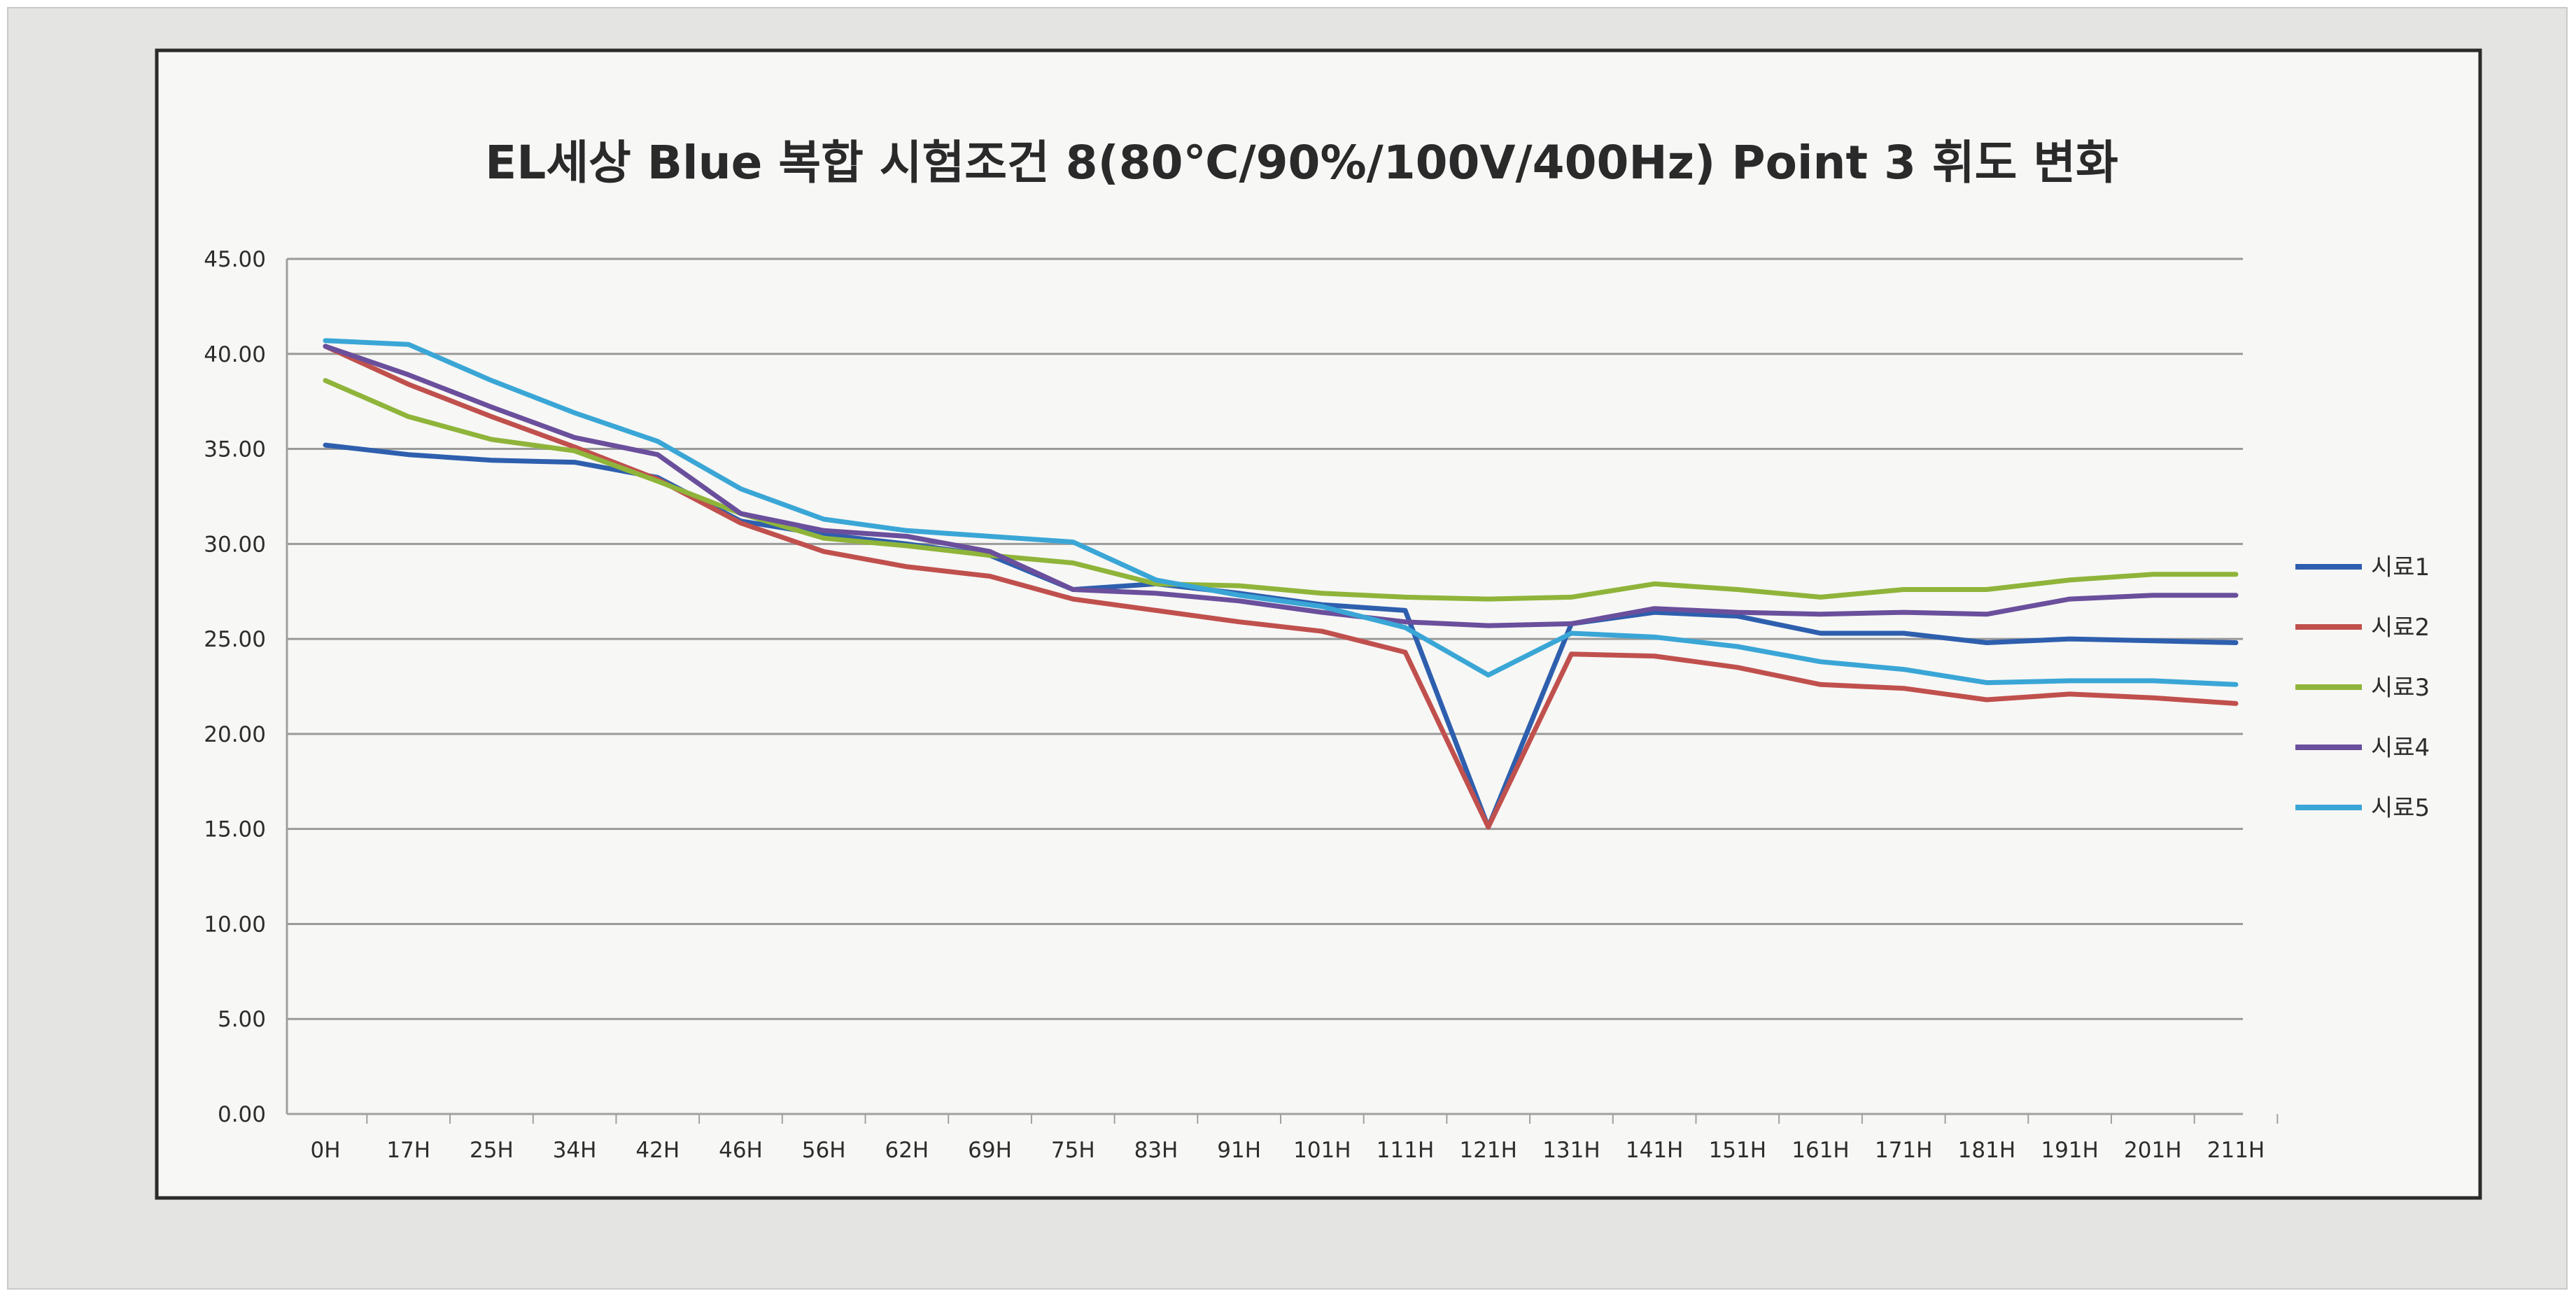  I want to click on x-tick-label: 17H, so click(408, 1150).